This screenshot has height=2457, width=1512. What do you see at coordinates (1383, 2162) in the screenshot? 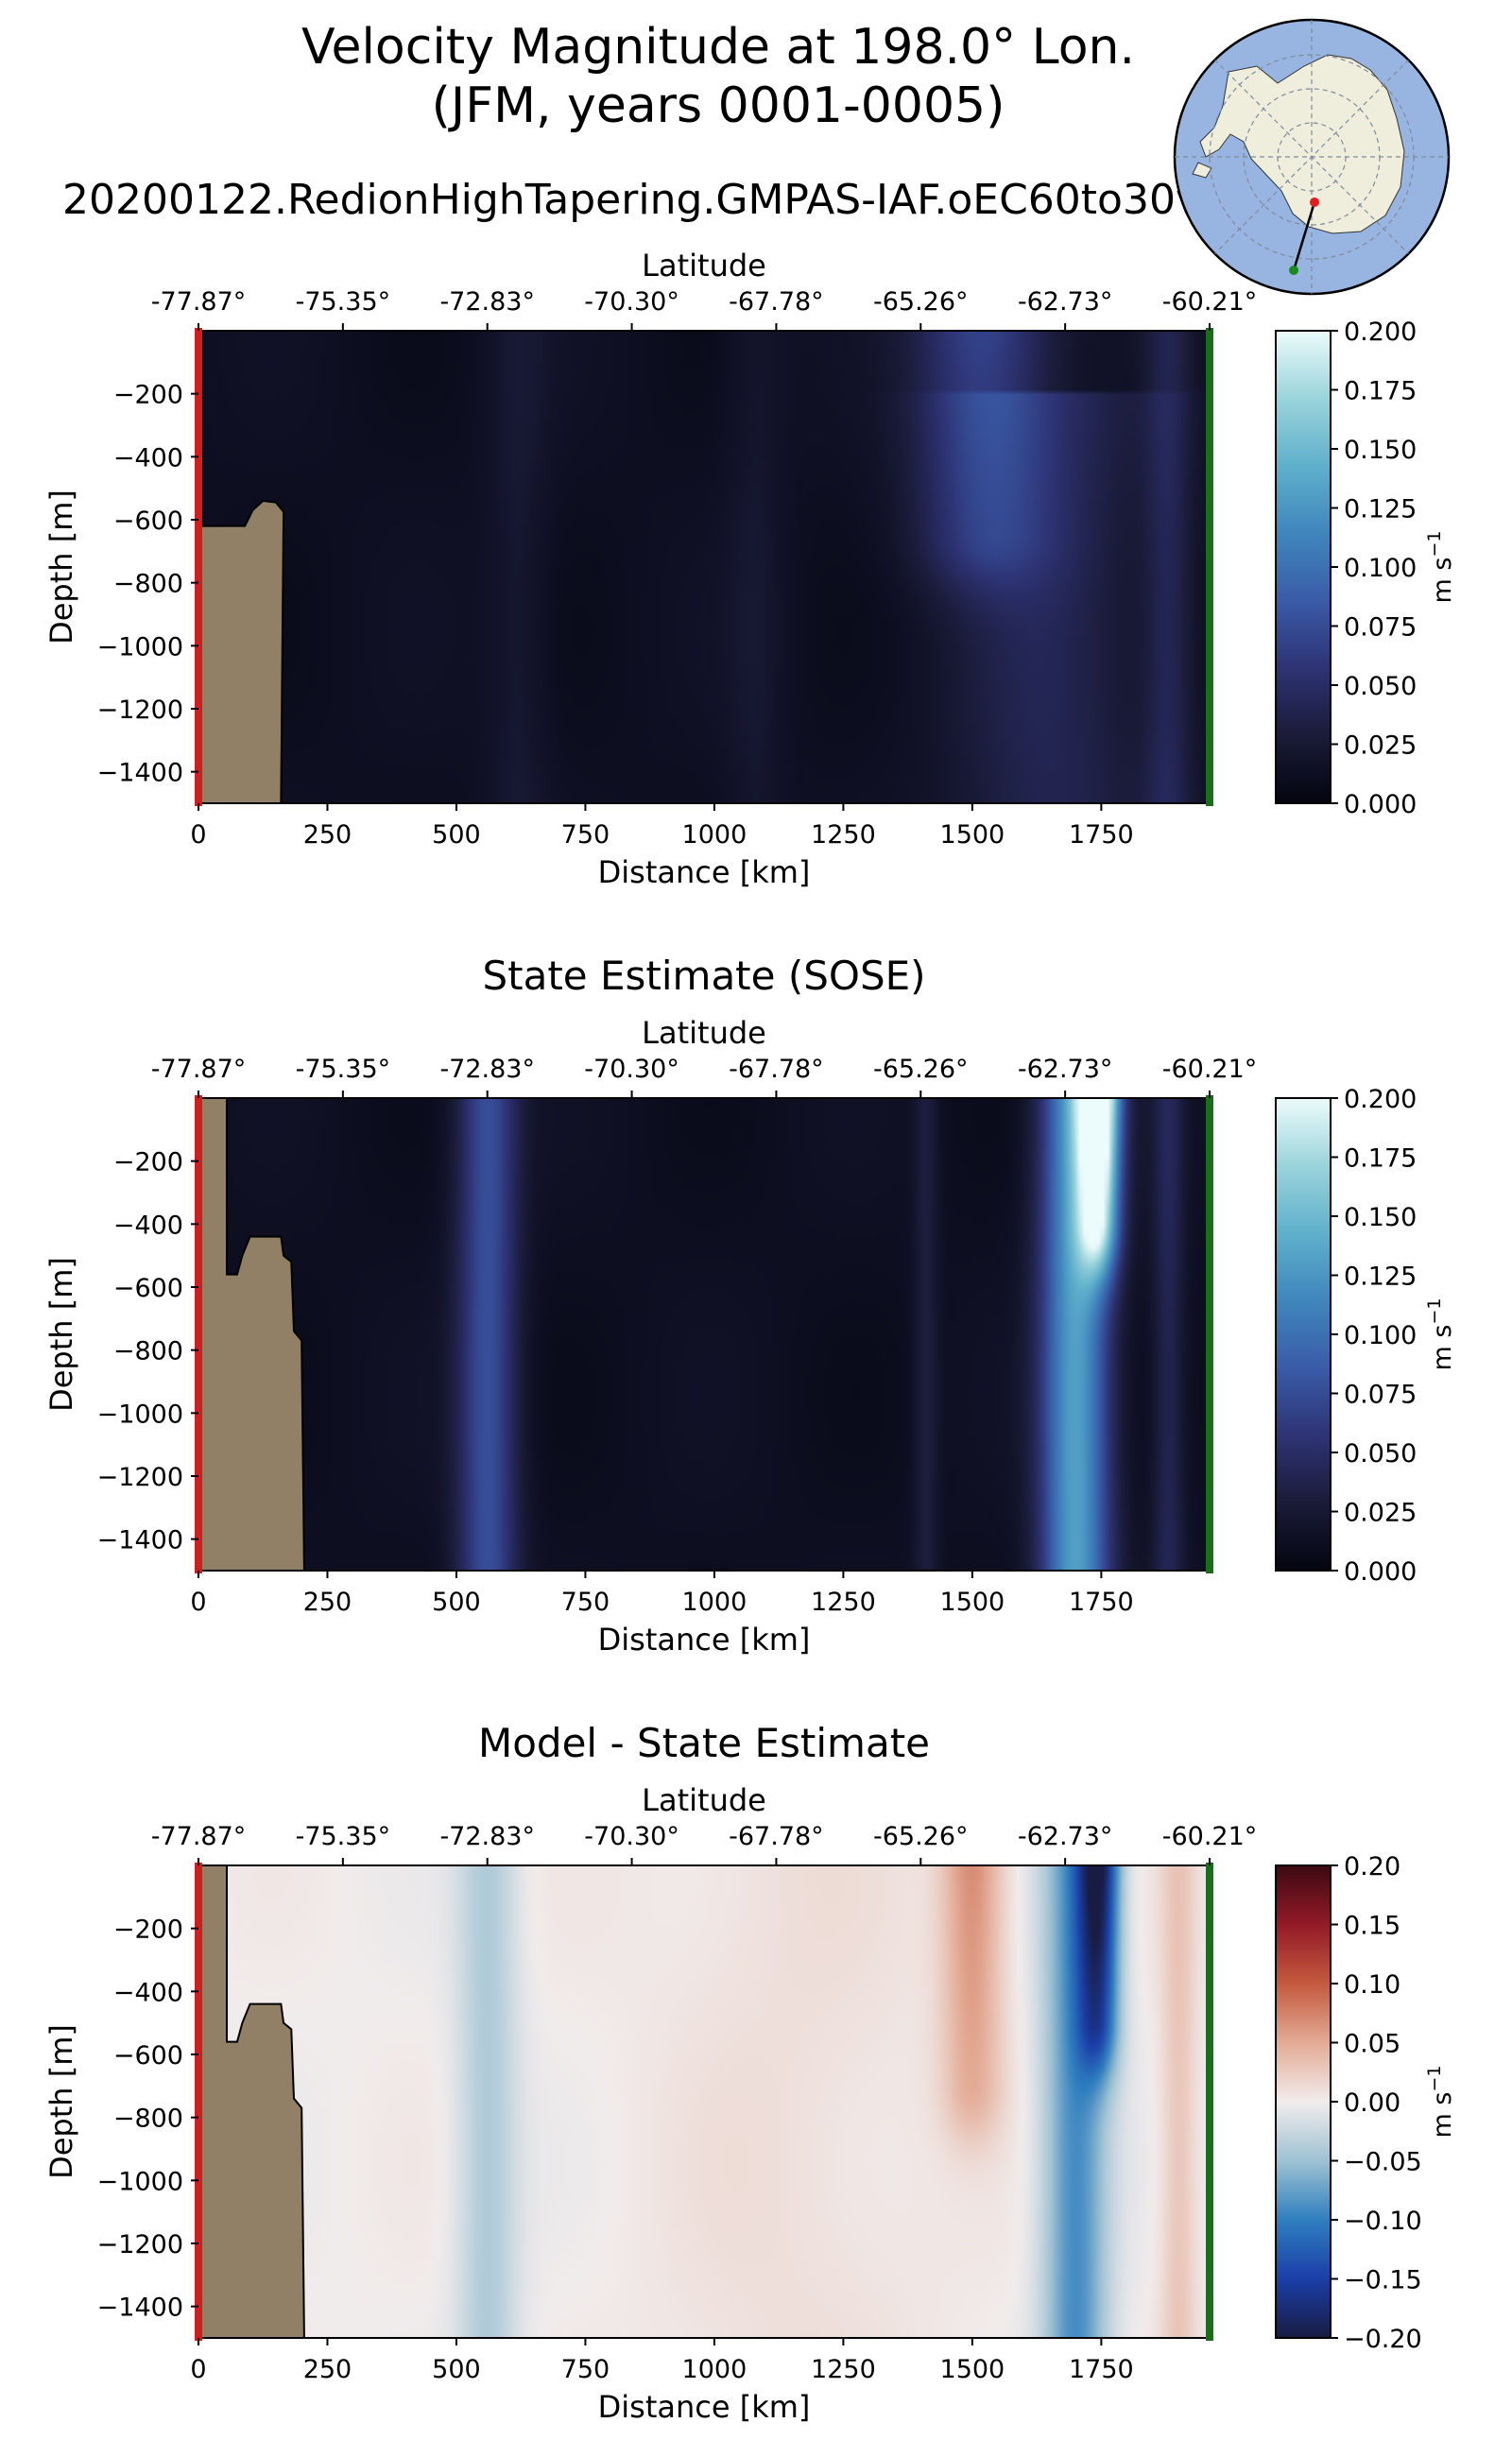
I see `colorbar-tick-label: −0.05` at bounding box center [1383, 2162].